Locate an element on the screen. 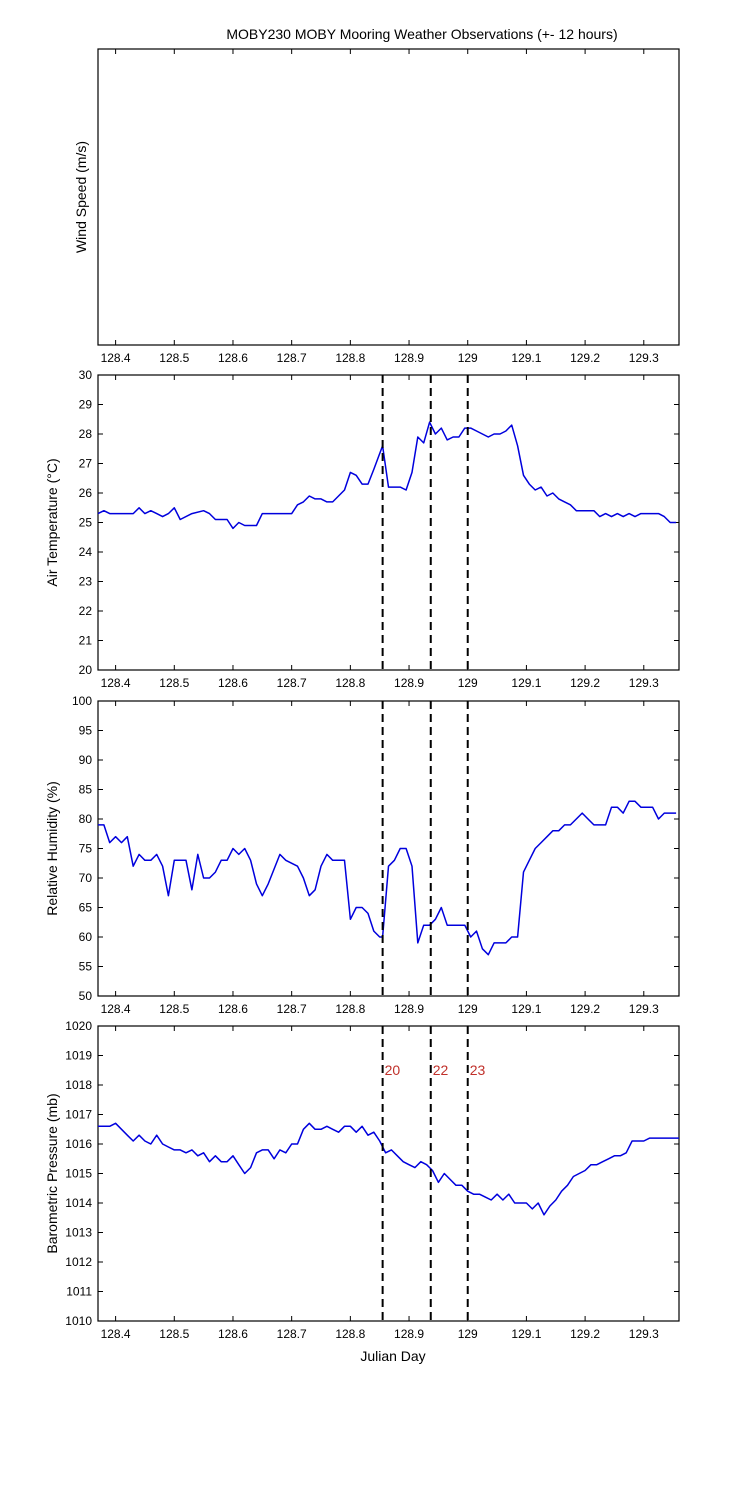  y-tick-label: 20 is located at coordinates (86, 670).